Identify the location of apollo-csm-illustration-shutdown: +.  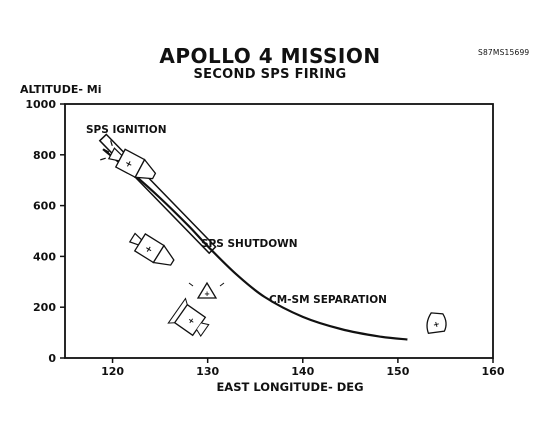
(151, 249).